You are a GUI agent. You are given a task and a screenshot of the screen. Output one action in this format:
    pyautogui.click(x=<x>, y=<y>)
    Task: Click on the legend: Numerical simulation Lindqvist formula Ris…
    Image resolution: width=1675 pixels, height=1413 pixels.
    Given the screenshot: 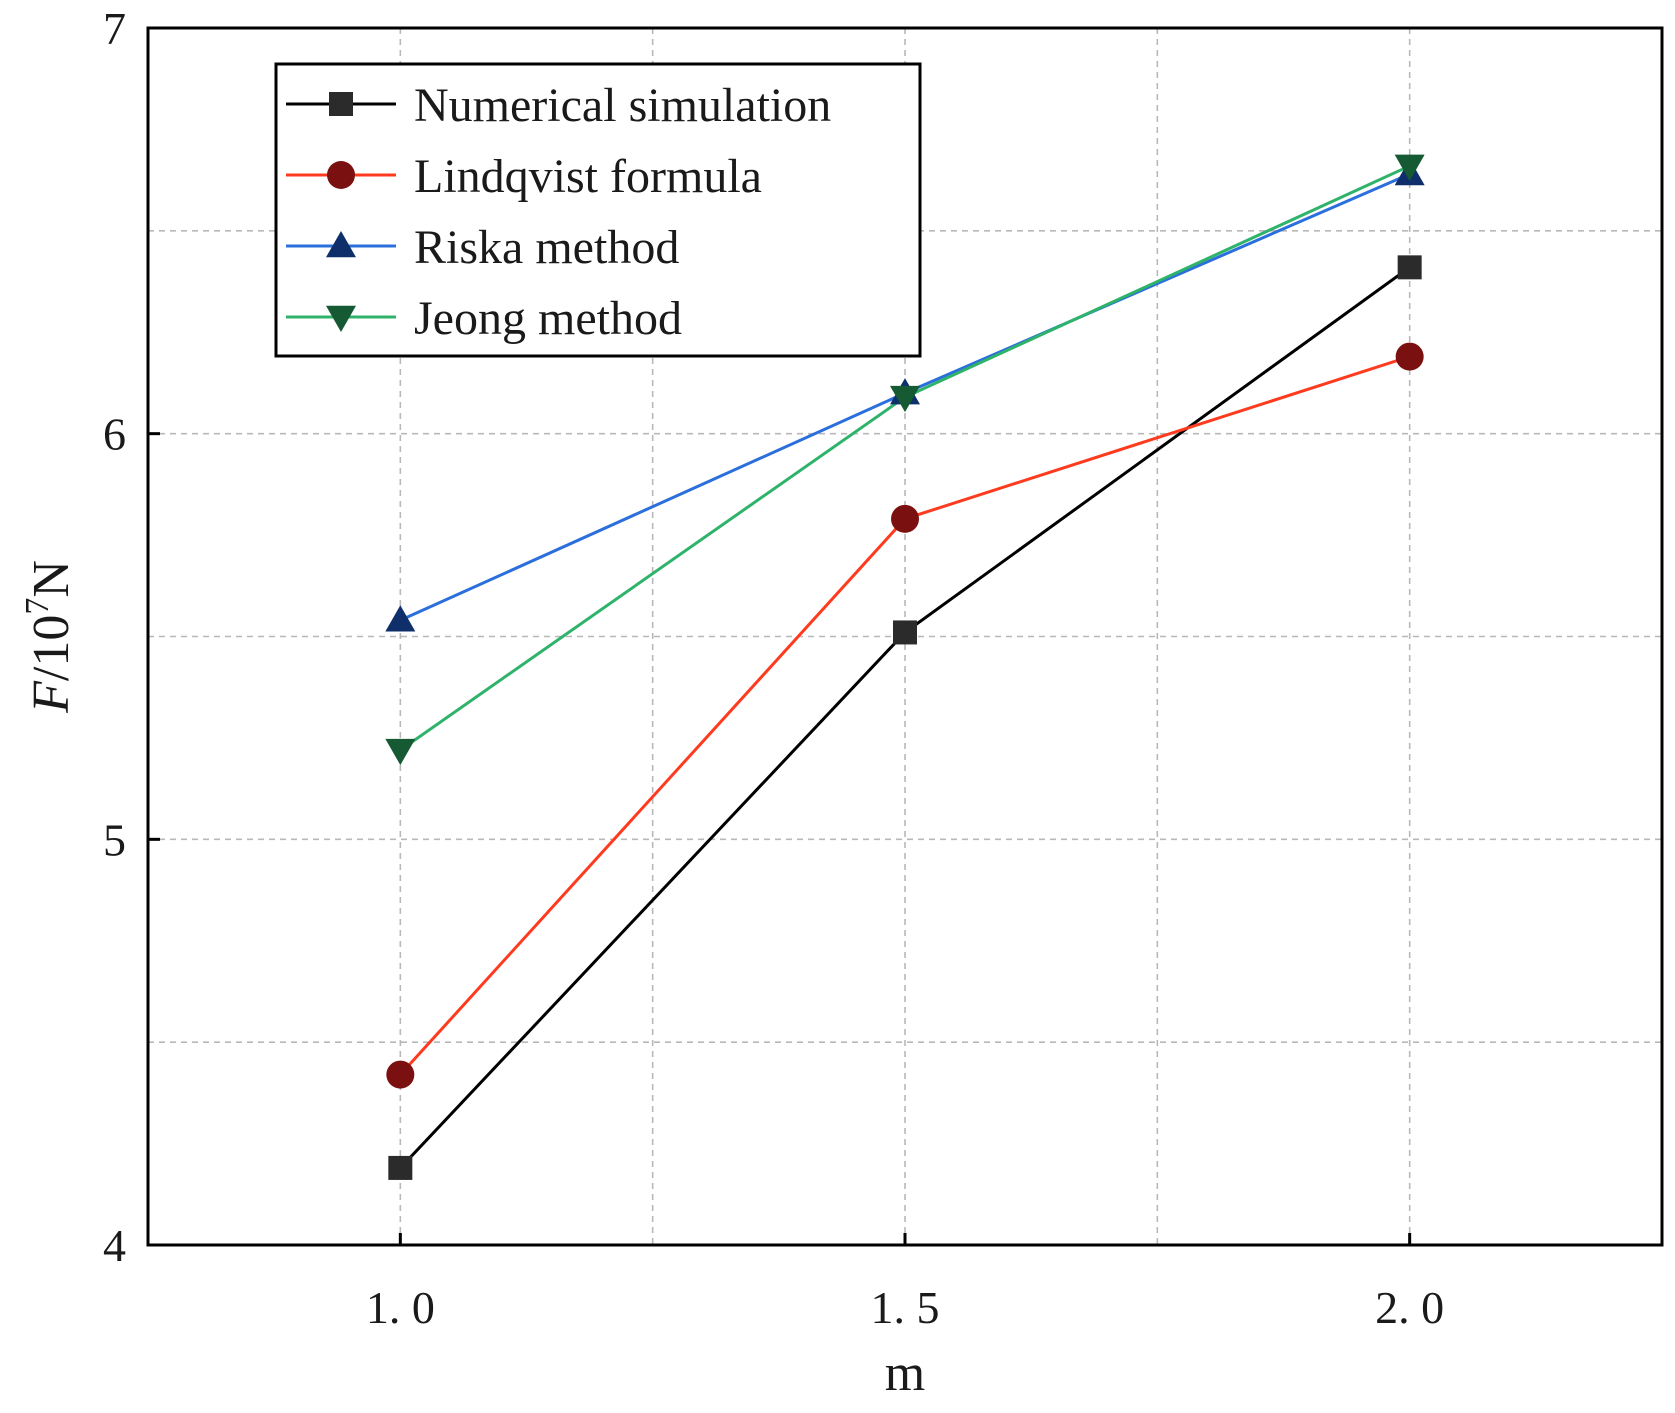 What is the action you would take?
    pyautogui.click(x=598, y=210)
    